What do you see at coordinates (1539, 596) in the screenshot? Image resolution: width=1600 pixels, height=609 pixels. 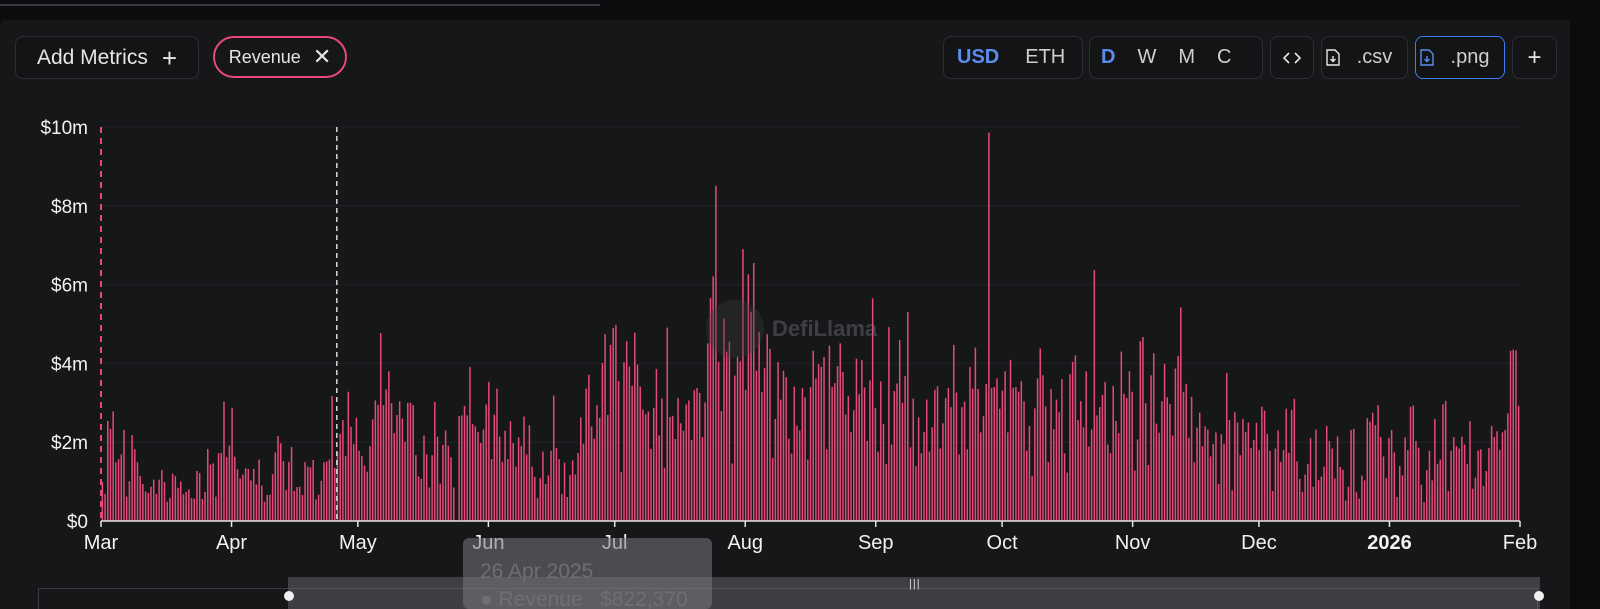 I see `range-slider-handle-right` at bounding box center [1539, 596].